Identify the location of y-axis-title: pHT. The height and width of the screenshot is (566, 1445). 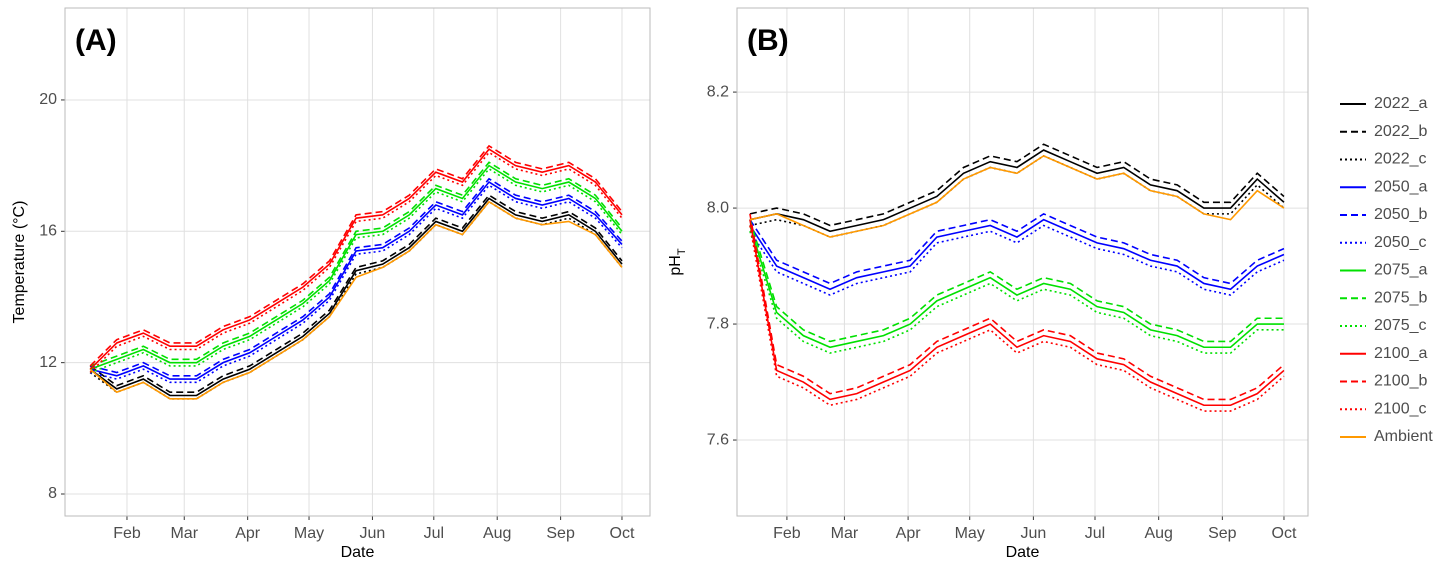
(677, 261).